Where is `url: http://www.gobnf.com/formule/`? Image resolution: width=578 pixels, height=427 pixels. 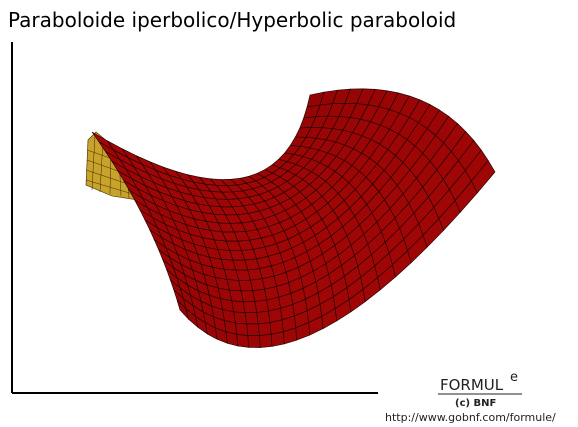
url: http://www.gobnf.com/formule/ is located at coordinates (470, 417).